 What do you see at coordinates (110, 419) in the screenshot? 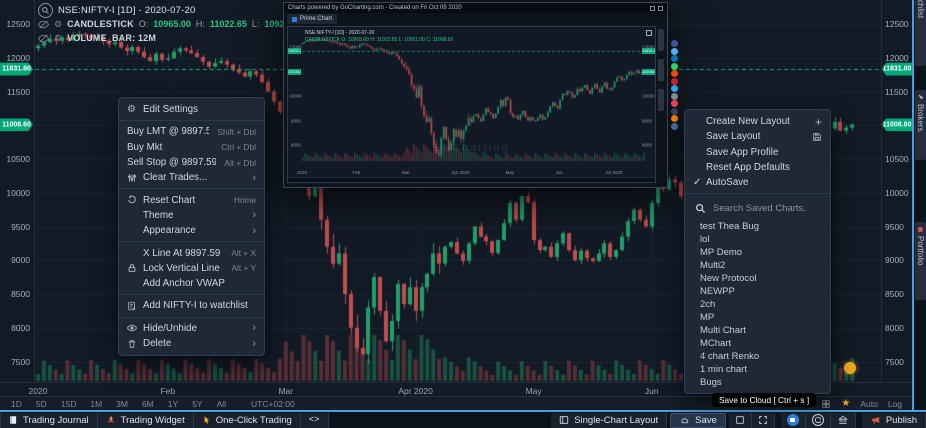
I see `rocket-icon` at bounding box center [110, 419].